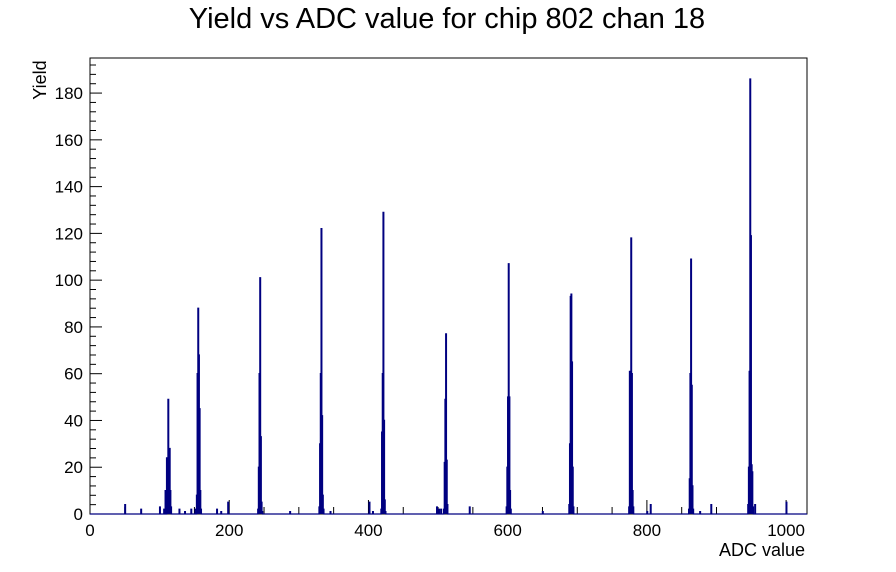  What do you see at coordinates (229, 530) in the screenshot?
I see `x-tick-label: 200` at bounding box center [229, 530].